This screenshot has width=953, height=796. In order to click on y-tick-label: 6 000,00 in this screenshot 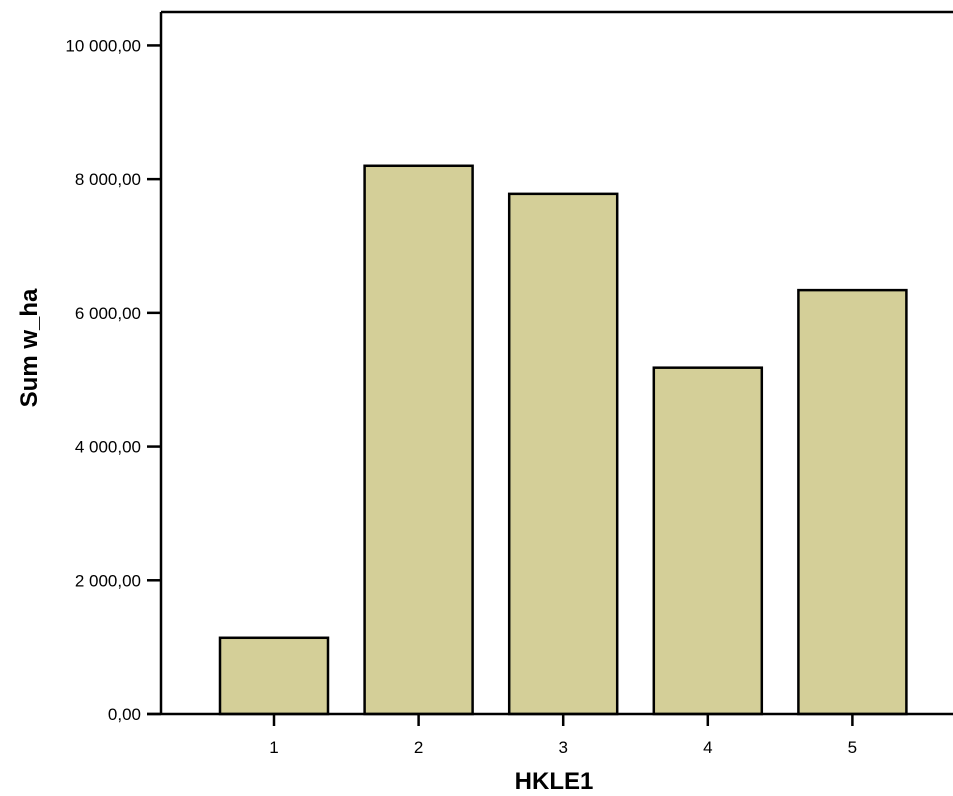, I will do `click(108, 313)`.